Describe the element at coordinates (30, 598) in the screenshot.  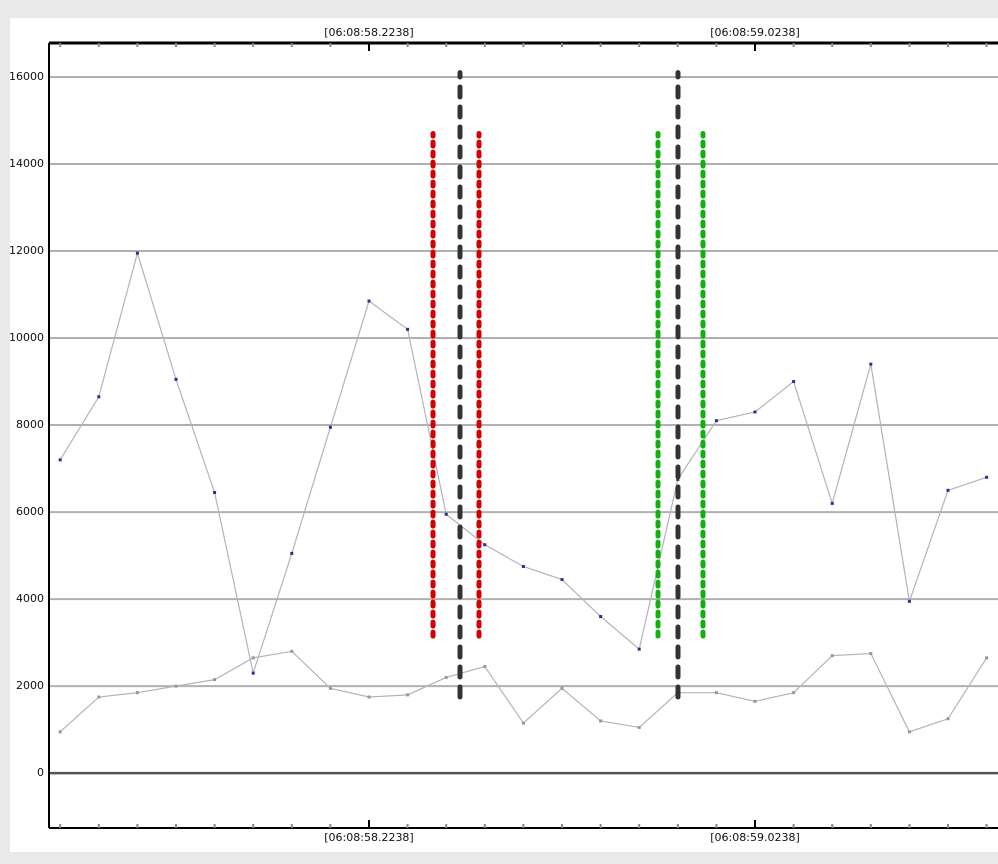
I see `y-tick-label: 4000` at that location.